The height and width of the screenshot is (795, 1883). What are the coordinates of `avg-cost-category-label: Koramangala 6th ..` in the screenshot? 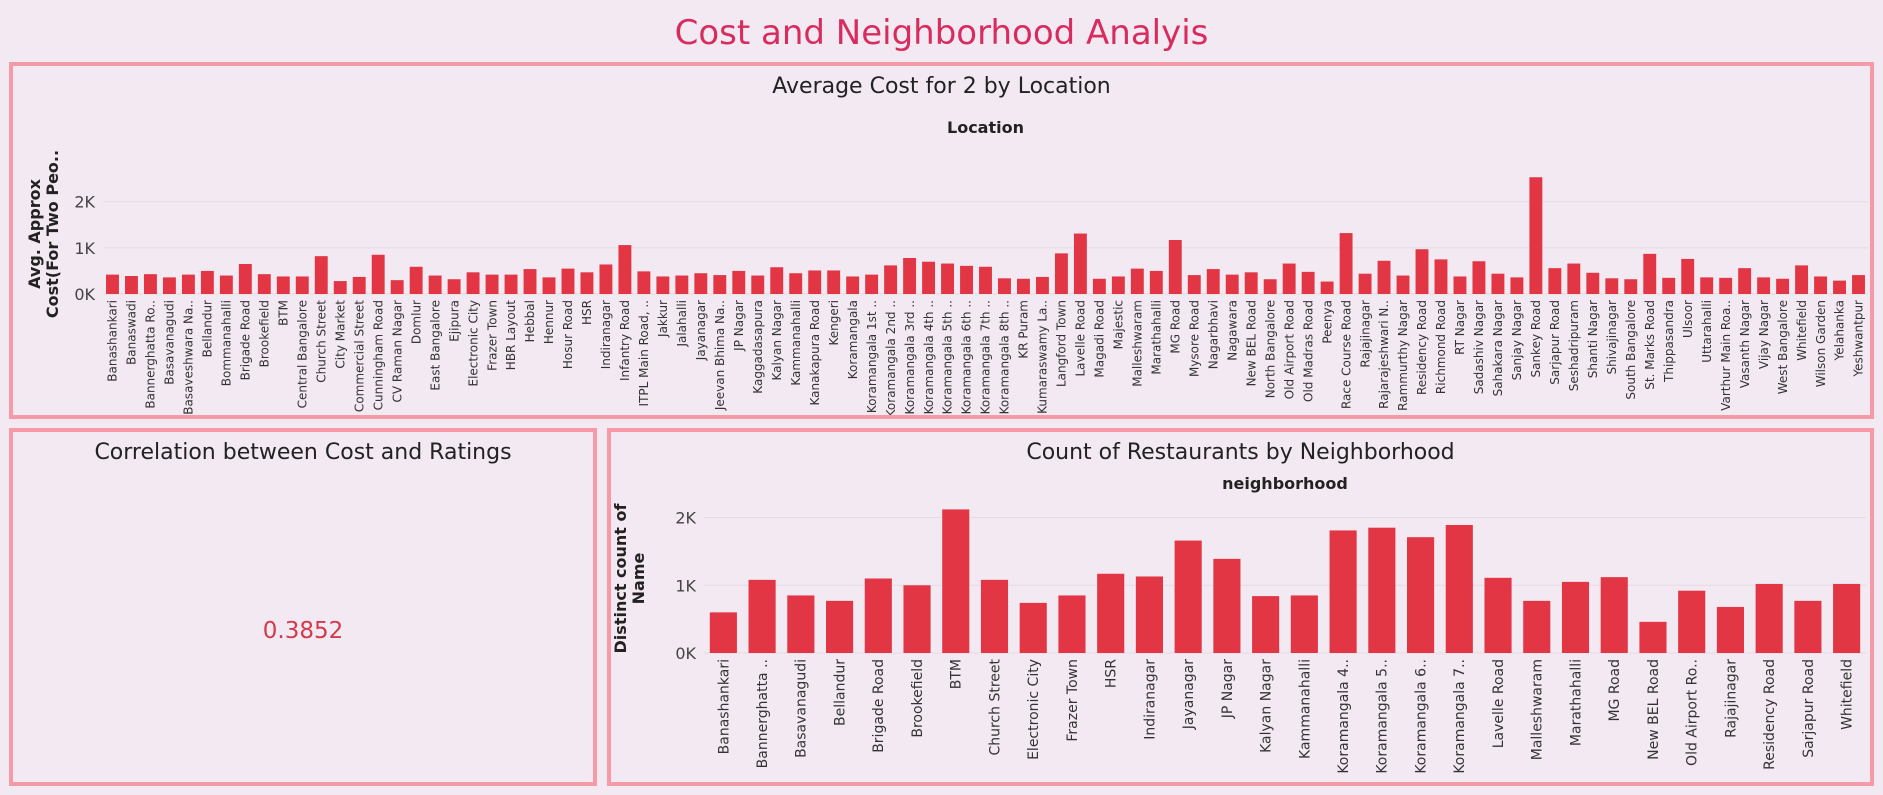 It's located at (967, 357).